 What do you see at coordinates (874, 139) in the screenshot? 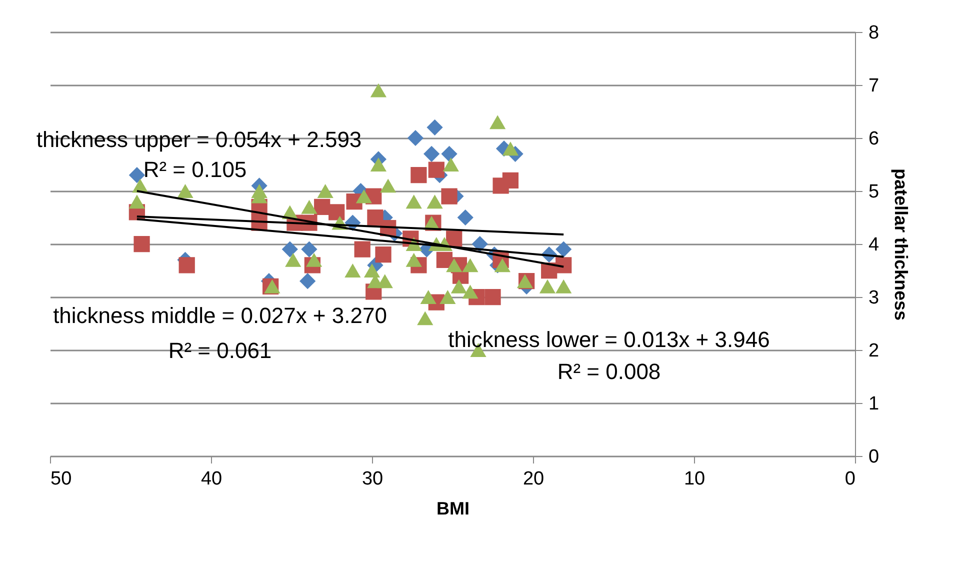
I see `y-tick-label: 6` at bounding box center [874, 139].